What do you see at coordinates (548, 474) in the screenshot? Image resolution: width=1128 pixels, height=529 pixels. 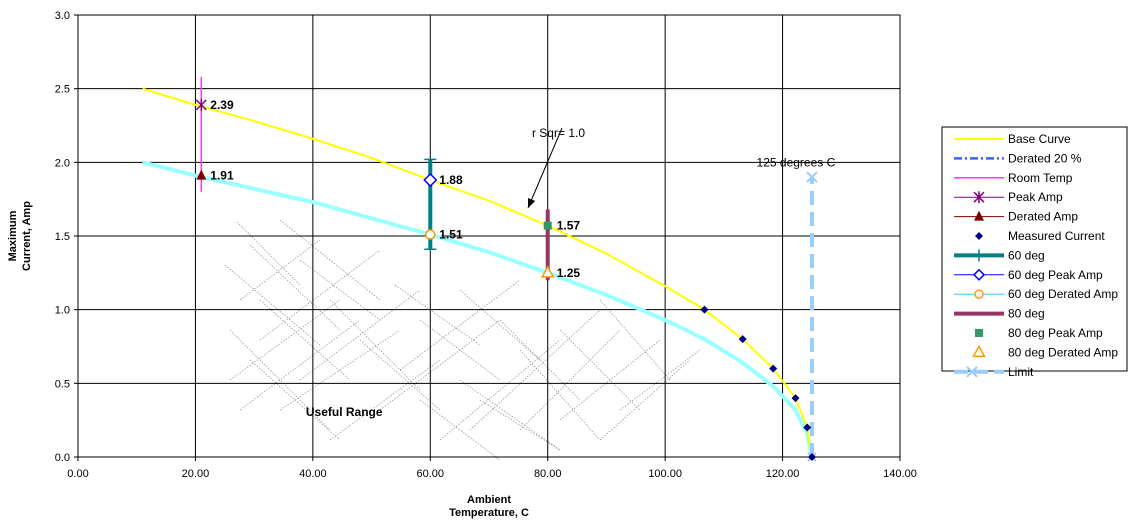 I see `x-tick-label: 80.00` at bounding box center [548, 474].